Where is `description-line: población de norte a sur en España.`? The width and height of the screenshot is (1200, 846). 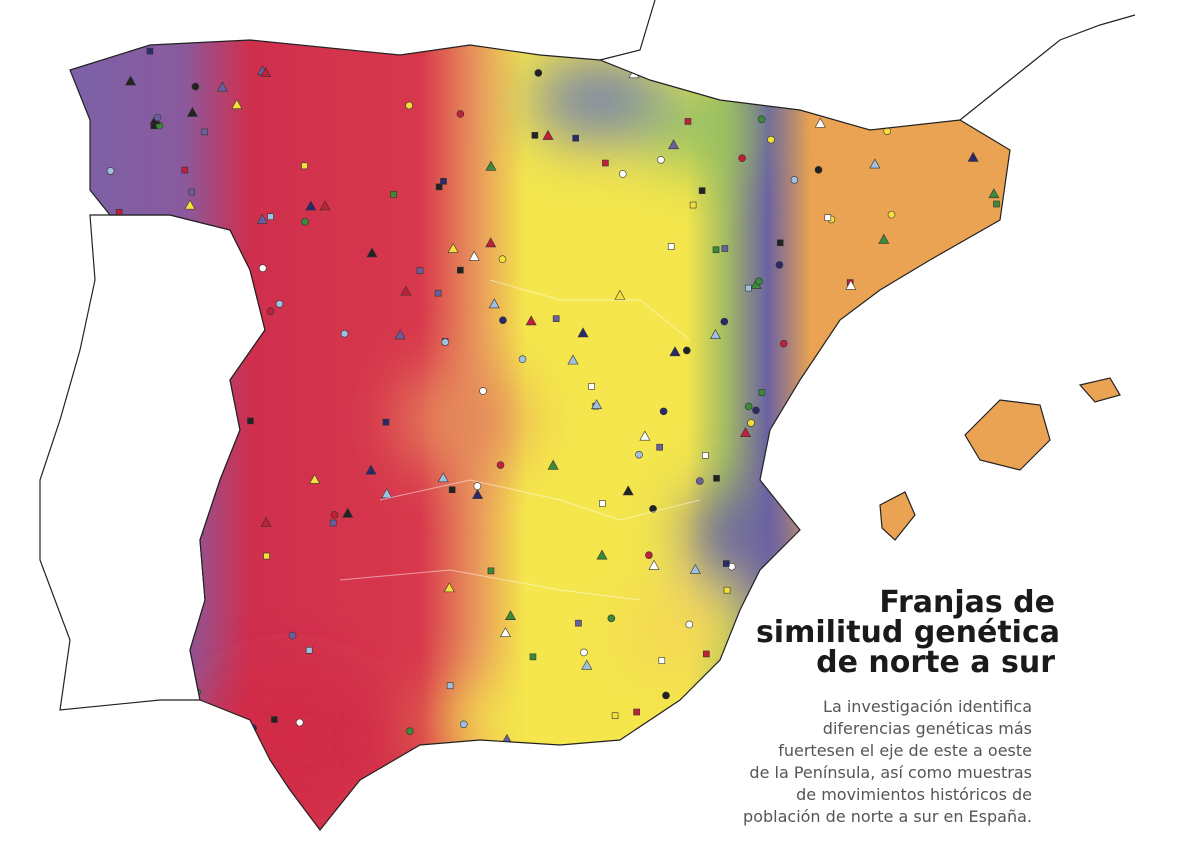
description-line: población de norte a sur en España. is located at coordinates (887, 816).